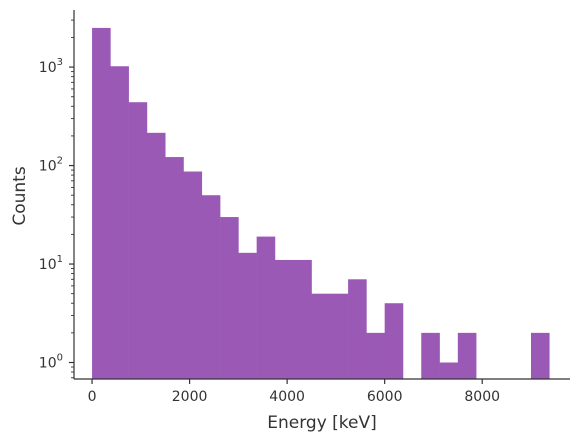  What do you see at coordinates (190, 397) in the screenshot?
I see `x-tick-label: 2000` at bounding box center [190, 397].